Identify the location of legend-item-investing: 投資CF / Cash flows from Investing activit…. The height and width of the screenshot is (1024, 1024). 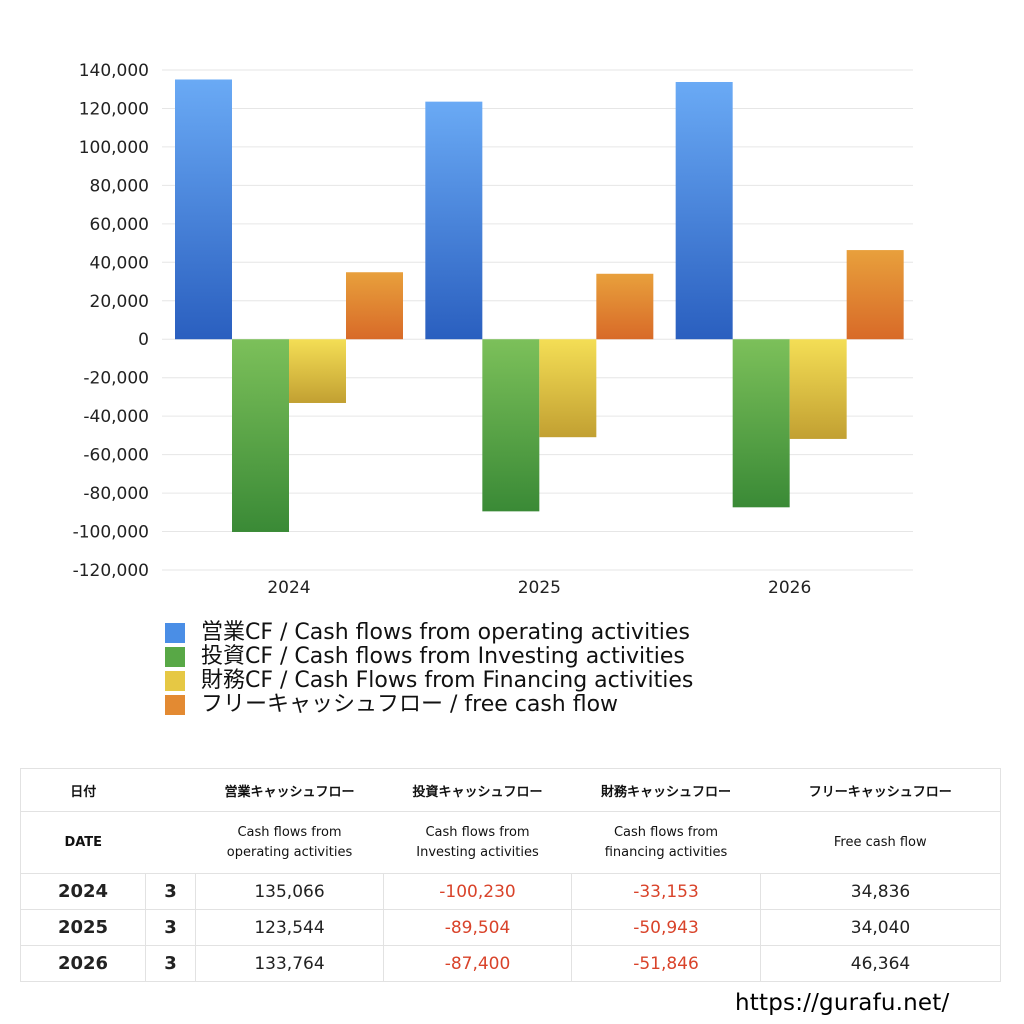
(429, 657).